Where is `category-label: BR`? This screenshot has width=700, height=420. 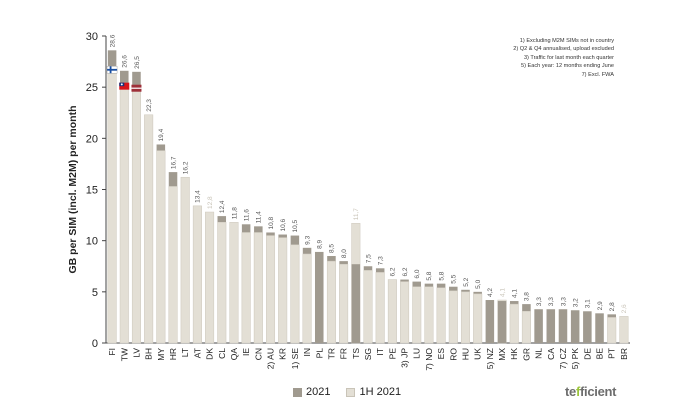 category-label: BR is located at coordinates (624, 354).